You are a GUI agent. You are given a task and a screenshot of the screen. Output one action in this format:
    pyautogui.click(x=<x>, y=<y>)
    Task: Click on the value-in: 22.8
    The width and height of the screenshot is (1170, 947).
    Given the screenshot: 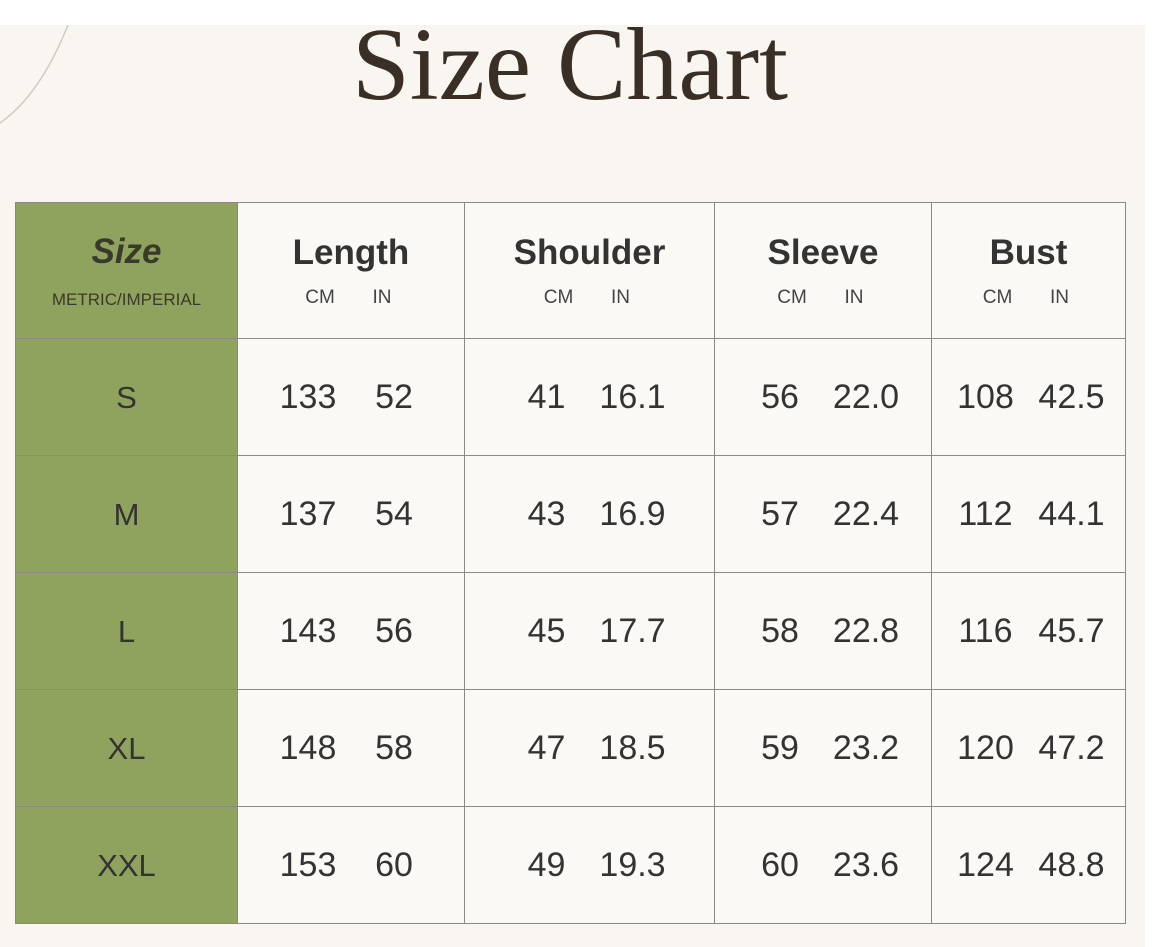 What is the action you would take?
    pyautogui.click(x=866, y=630)
    